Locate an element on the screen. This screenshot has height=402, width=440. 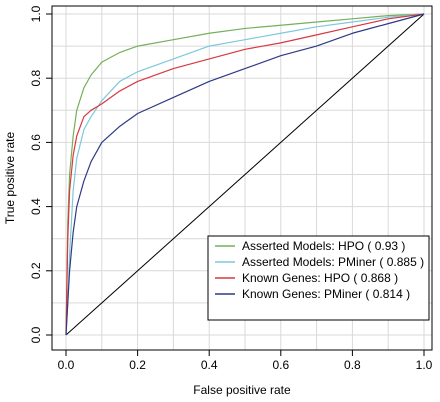
legend-label: Asserted Models: HPO ( 0.93 ) is located at coordinates (323, 246).